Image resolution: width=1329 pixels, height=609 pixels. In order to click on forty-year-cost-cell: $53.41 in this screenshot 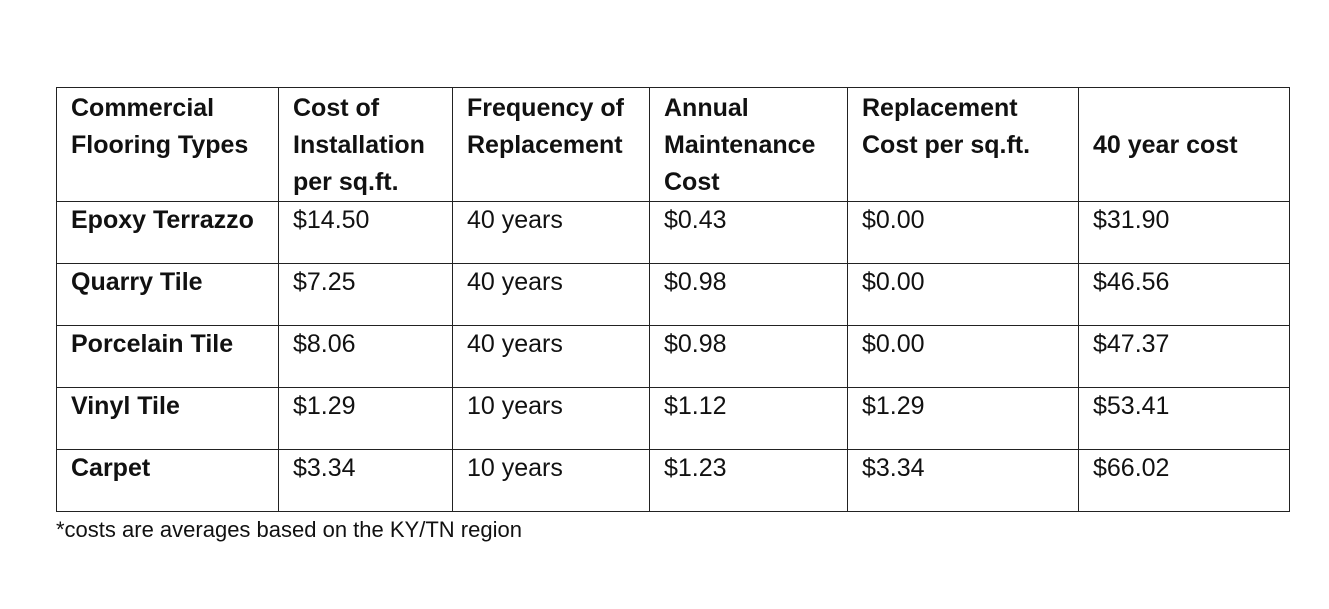, I will do `click(1184, 418)`.